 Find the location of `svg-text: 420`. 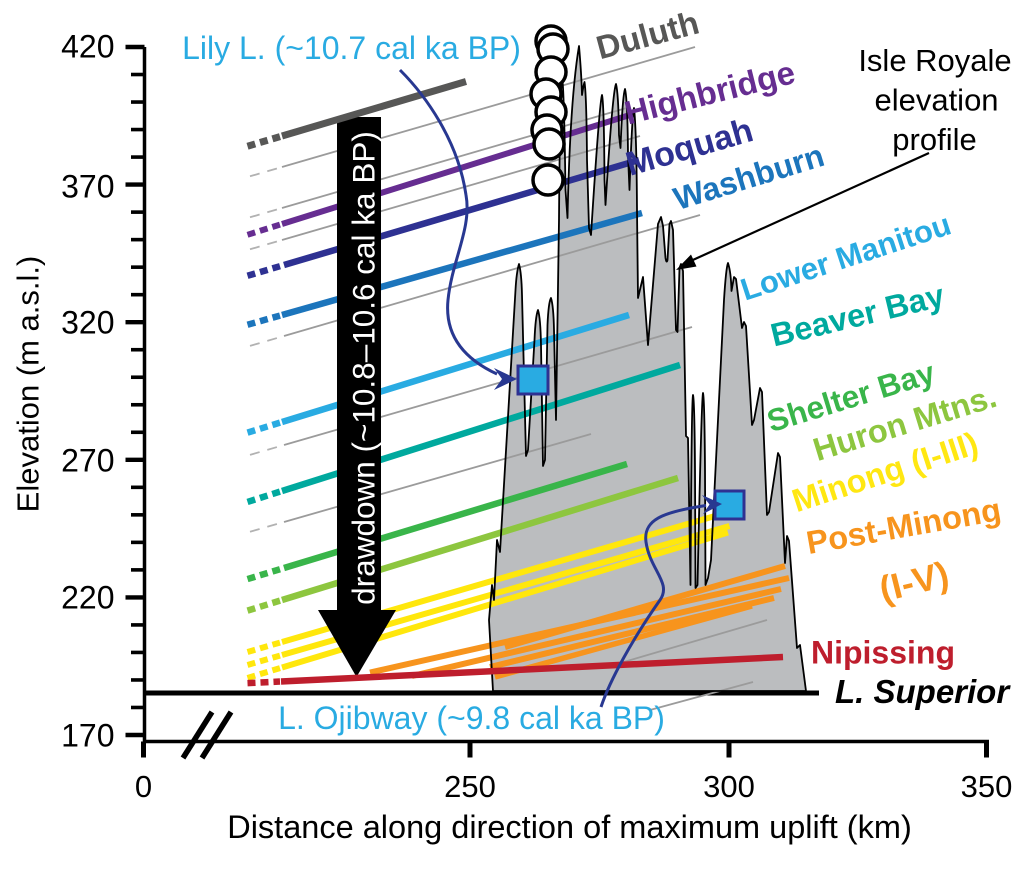

svg-text: 420 is located at coordinates (87, 47).